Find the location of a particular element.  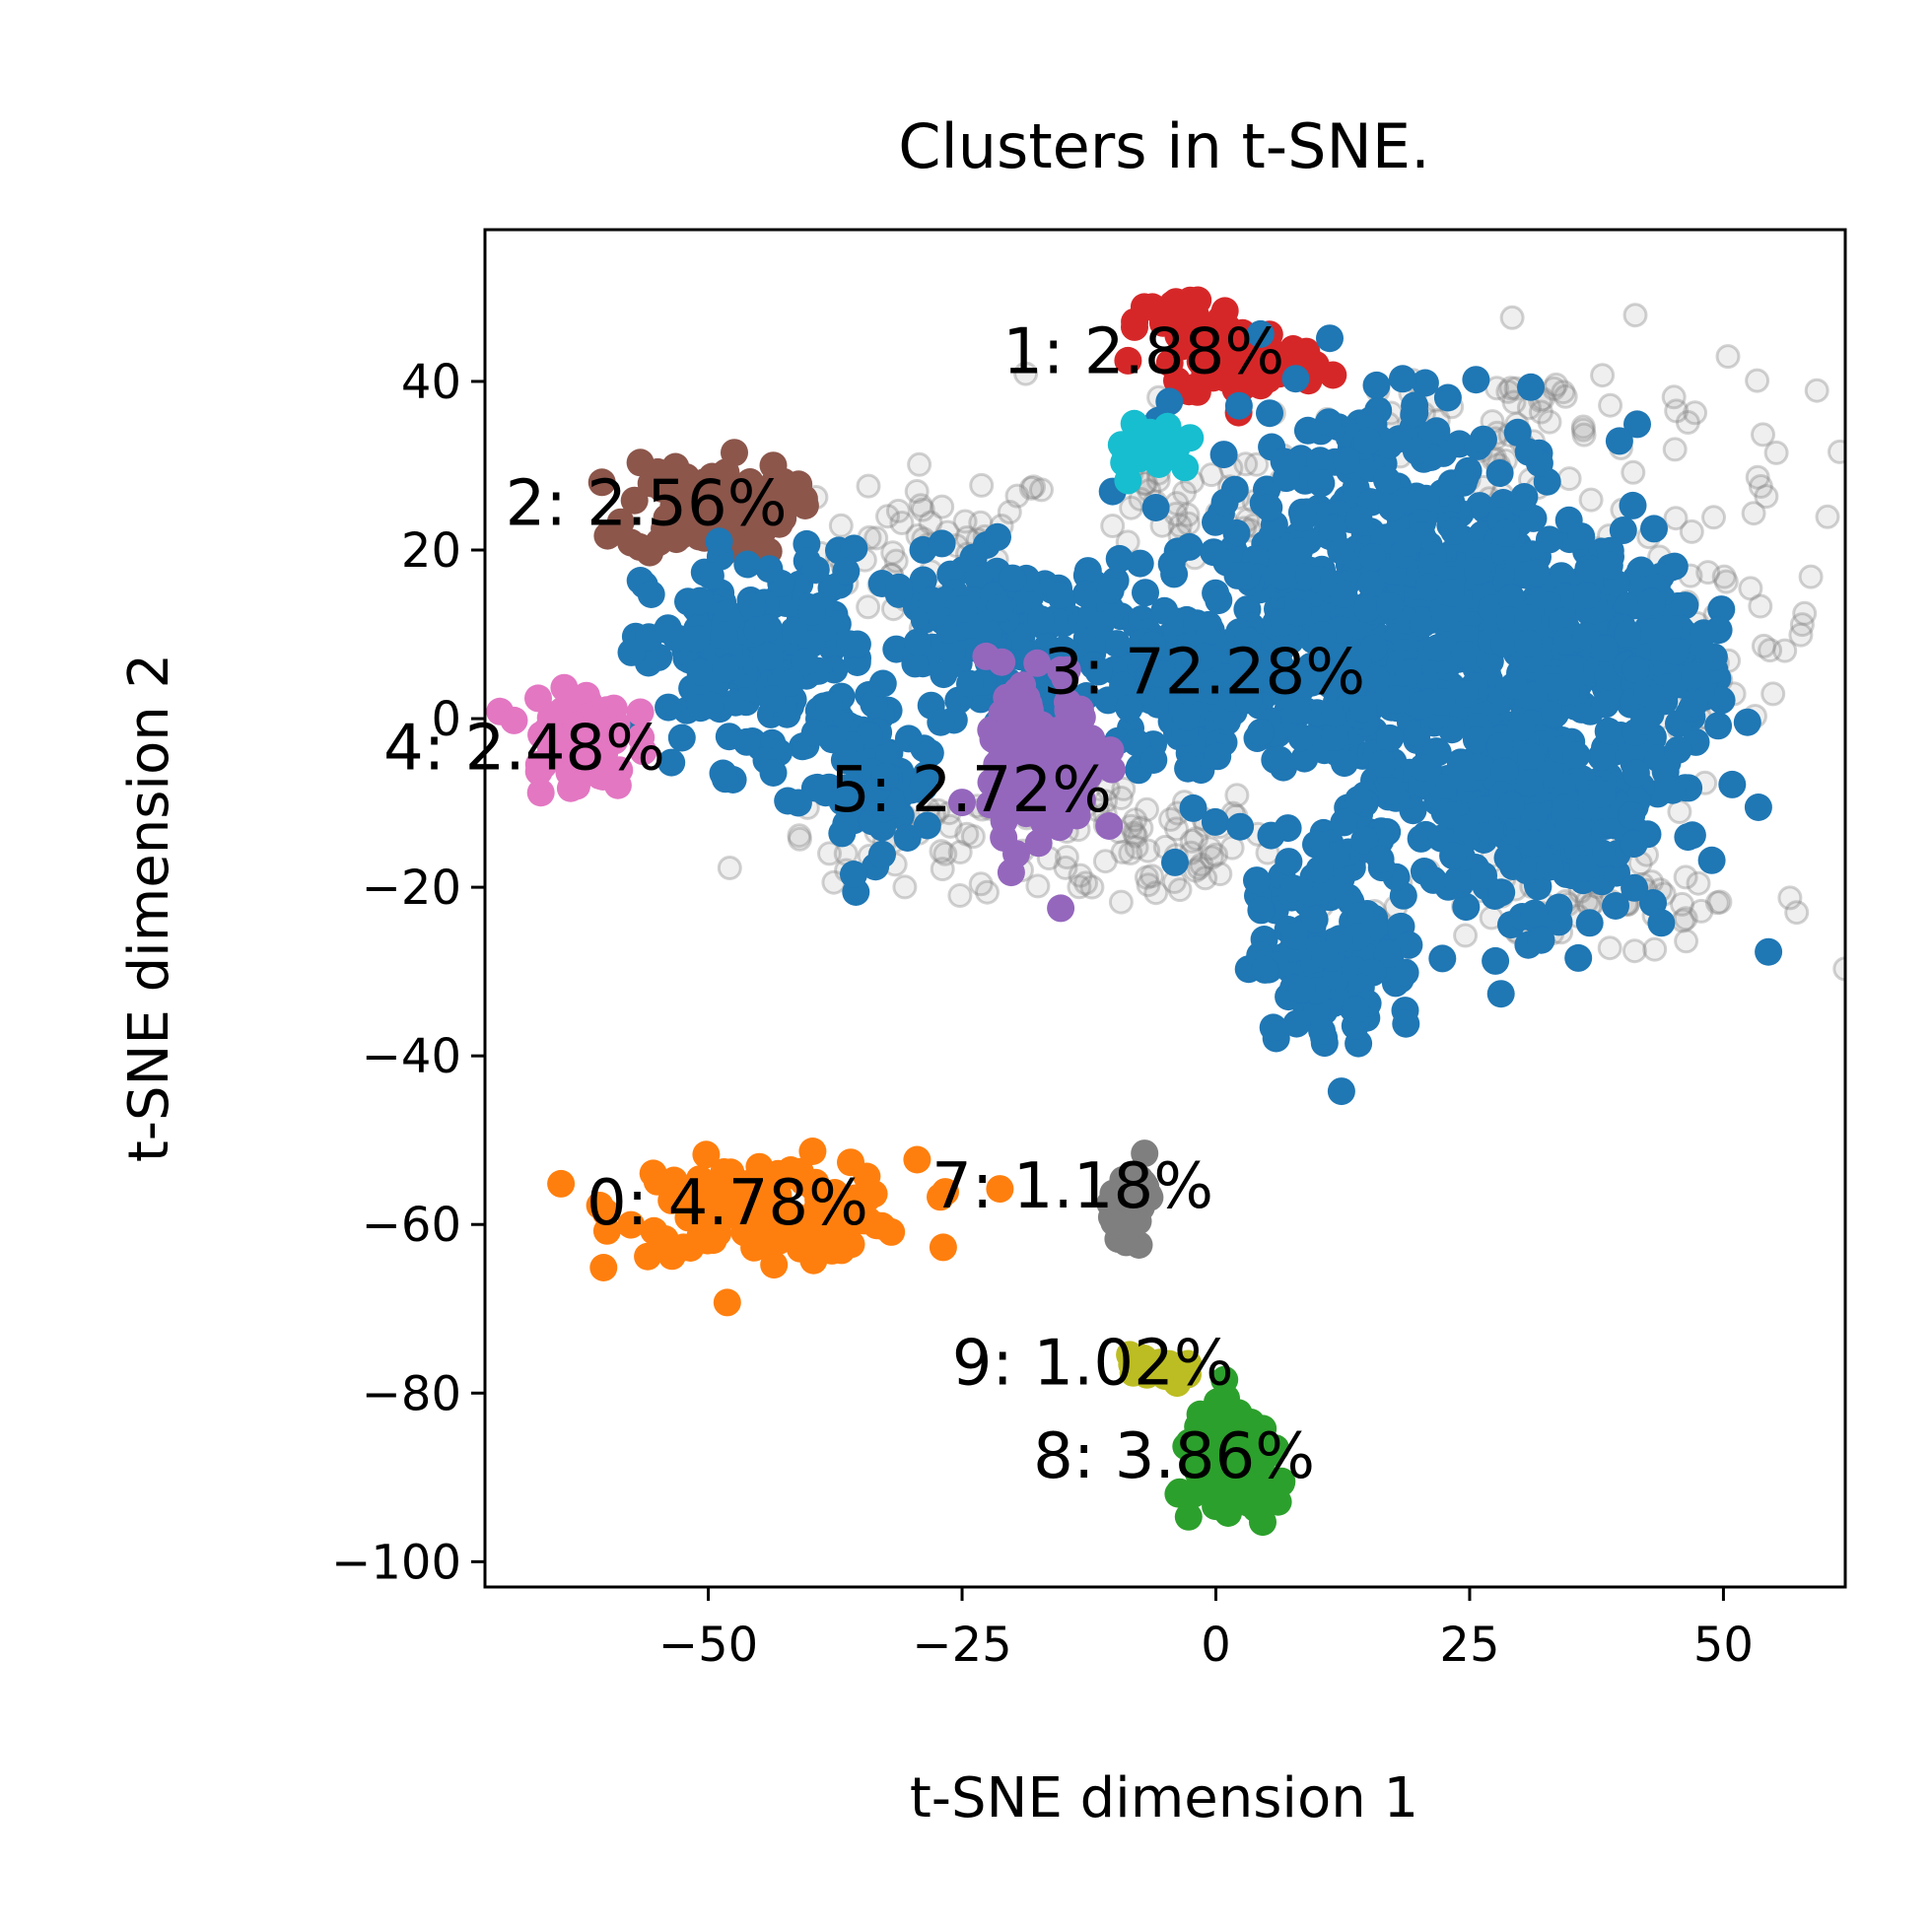

cluster-2-points is located at coordinates (703, 504).